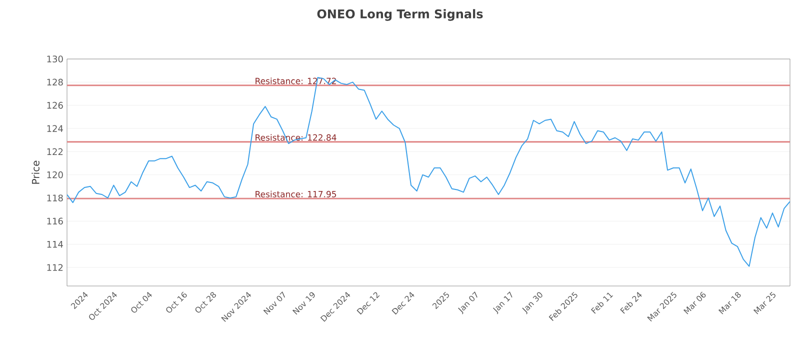 This screenshot has width=800, height=350. What do you see at coordinates (764, 303) in the screenshot?
I see `x-tick-label: Mar 25` at bounding box center [764, 303].